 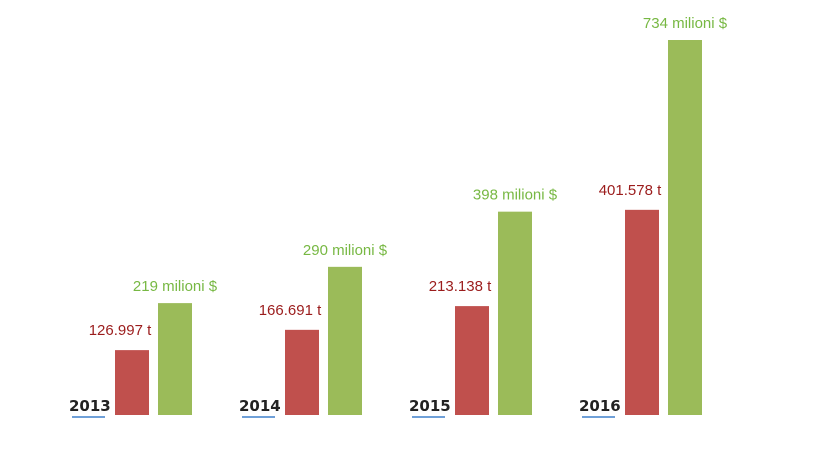 I want to click on data-label: 213.138 t, so click(x=460, y=286).